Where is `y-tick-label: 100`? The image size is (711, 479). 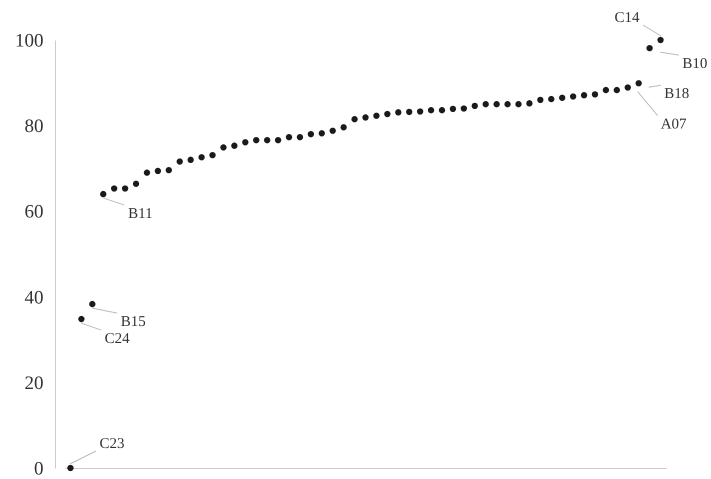
y-tick-label: 100 is located at coordinates (29, 41).